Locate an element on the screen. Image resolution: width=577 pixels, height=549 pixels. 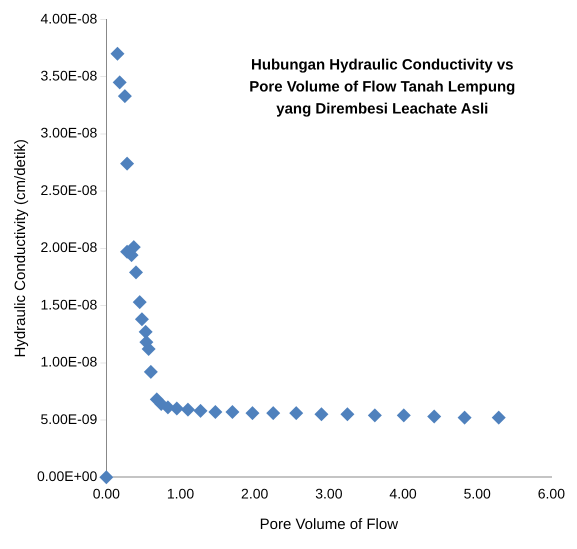
y-tick-label: 2.50E-08 is located at coordinates (69, 190).